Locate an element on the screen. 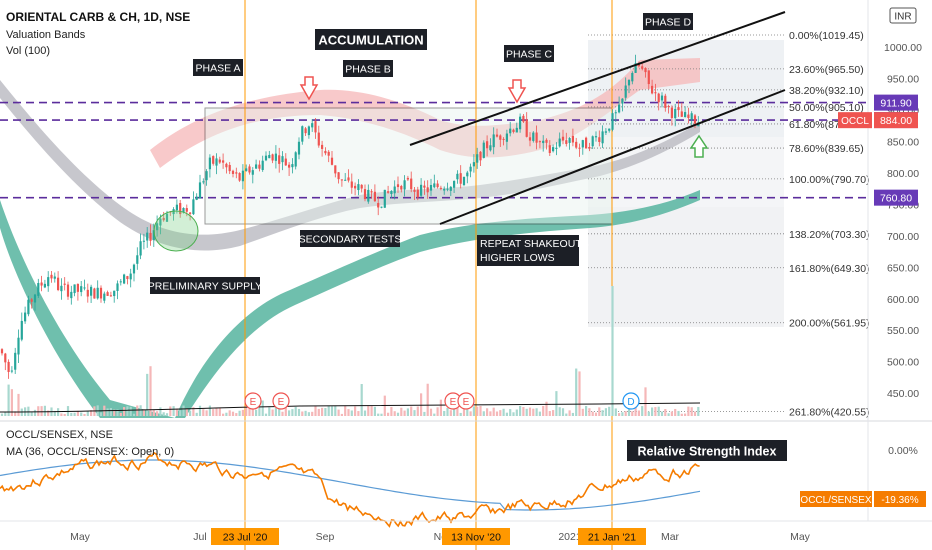 The image size is (932, 550). currency-box is located at coordinates (903, 15).